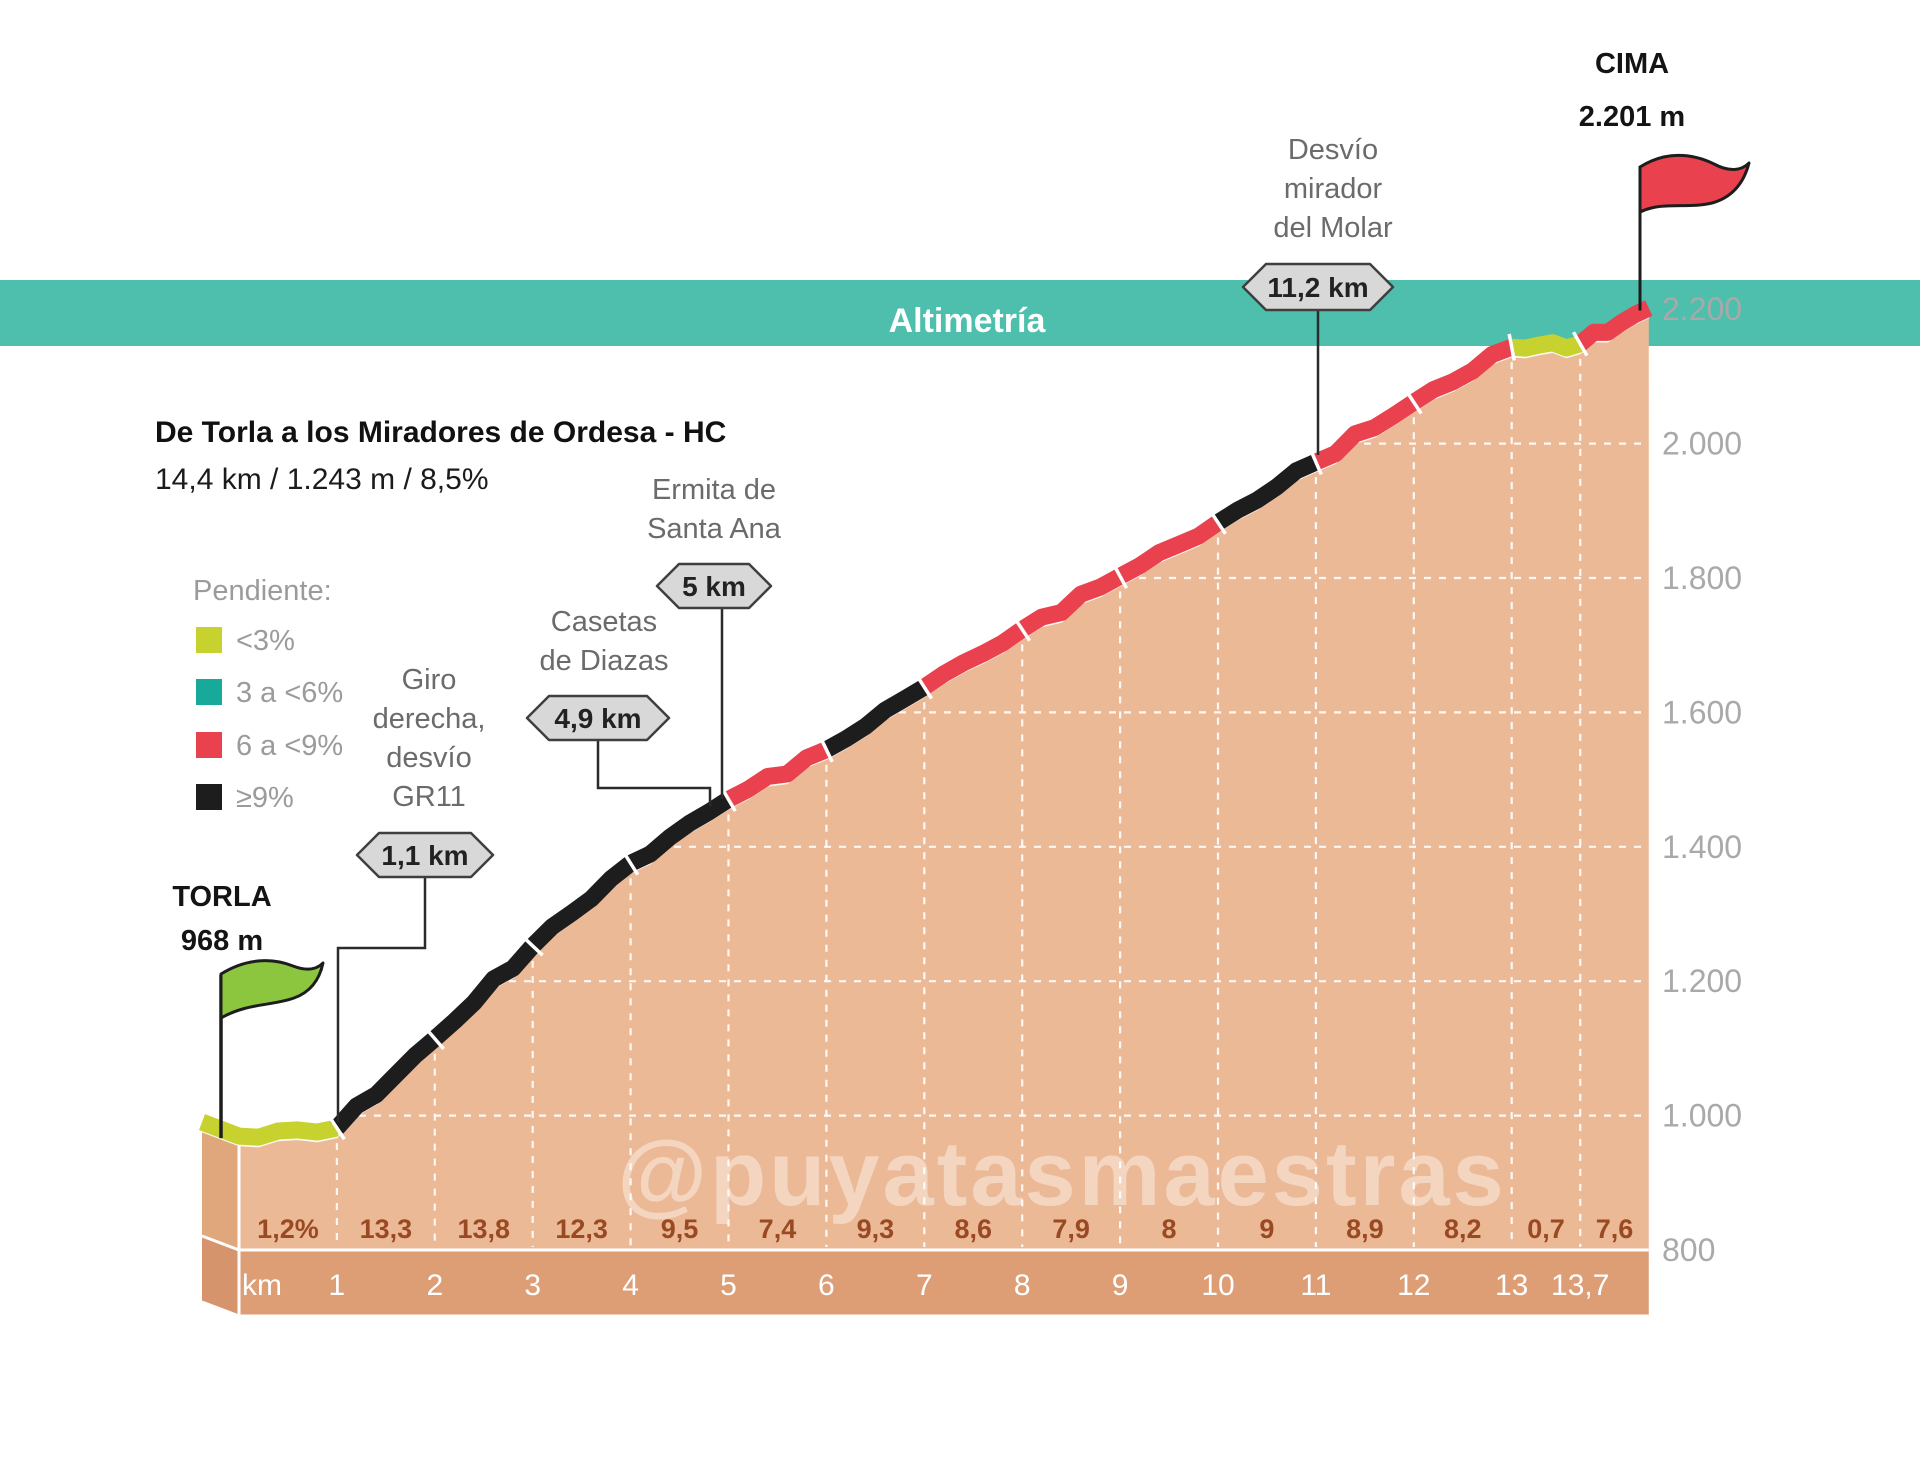 This screenshot has height=1473, width=1920. I want to click on x-axis-tick: 3, so click(532, 1285).